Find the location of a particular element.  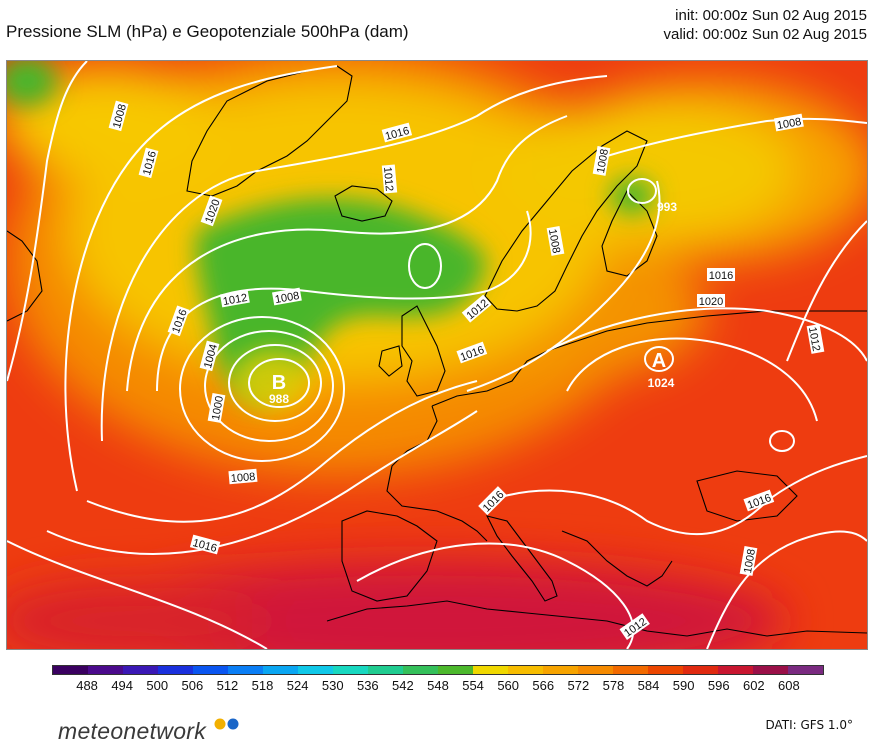

color-scale-label: 512 is located at coordinates (227, 685).